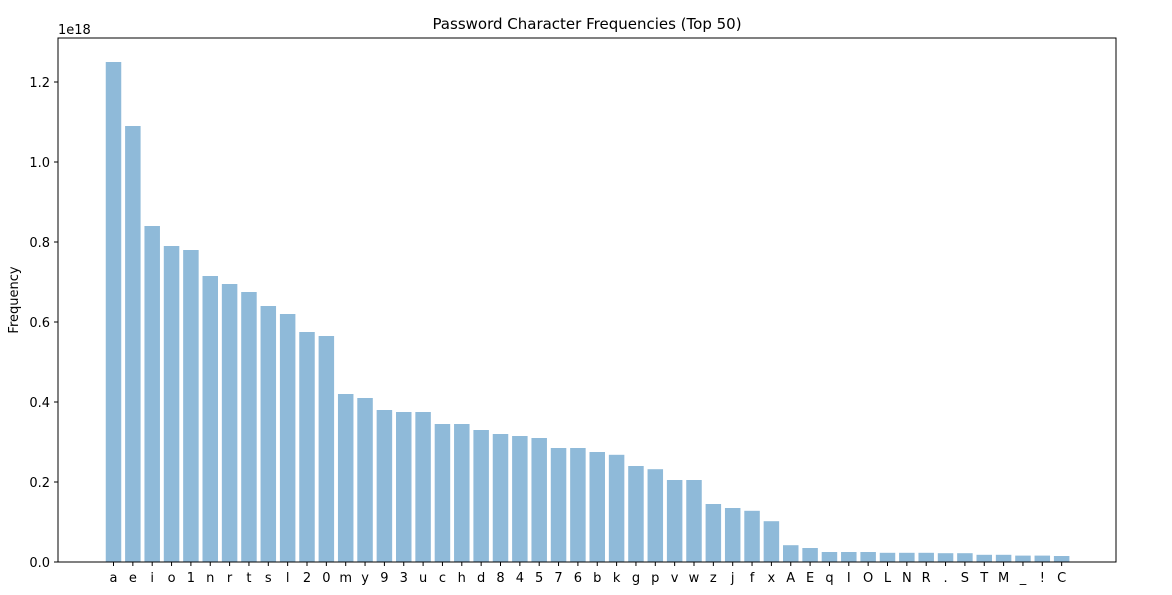  What do you see at coordinates (1042, 578) in the screenshot?
I see `x-tick-label: !` at bounding box center [1042, 578].